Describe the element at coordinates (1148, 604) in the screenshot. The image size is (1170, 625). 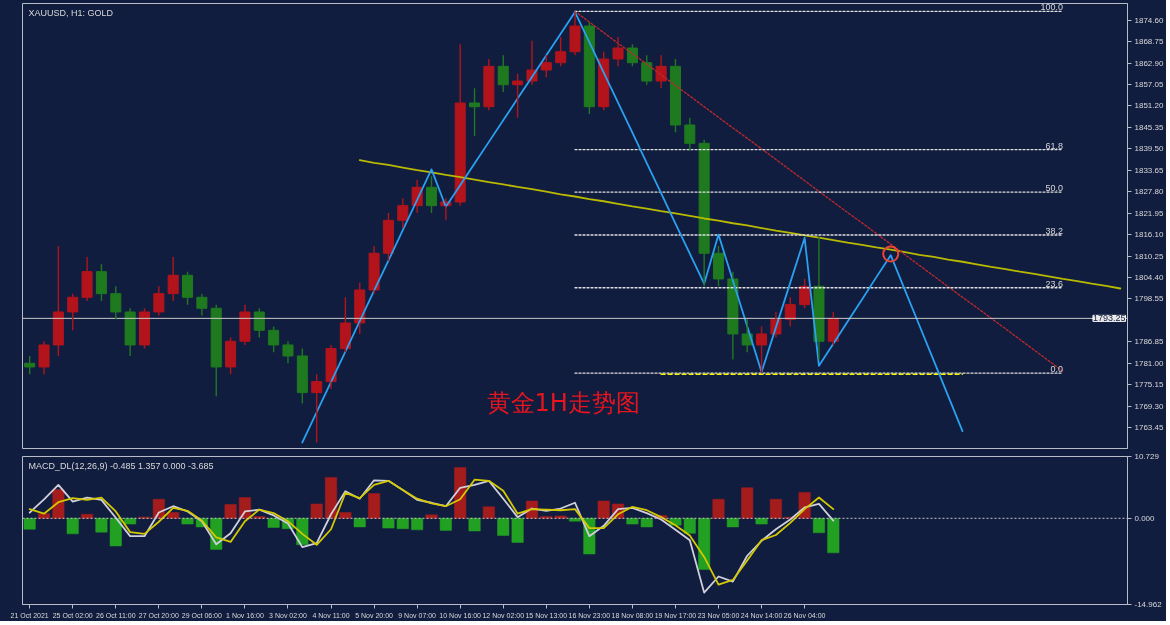
I see `y-tick-label: -14.962` at that location.